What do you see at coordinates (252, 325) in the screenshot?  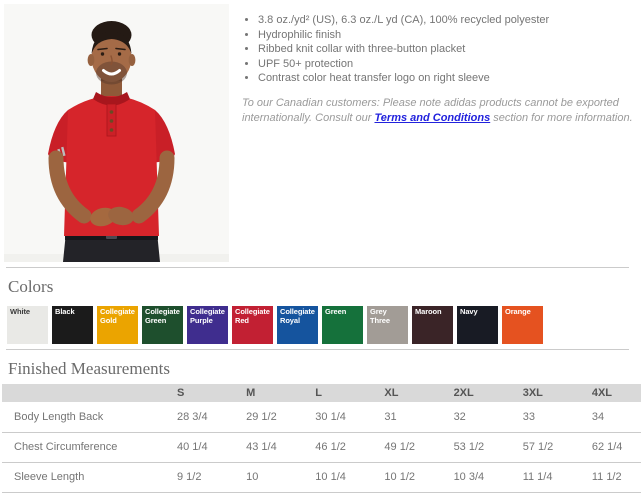 I see `color-swatch-collegiate-red: Collegiate Red` at bounding box center [252, 325].